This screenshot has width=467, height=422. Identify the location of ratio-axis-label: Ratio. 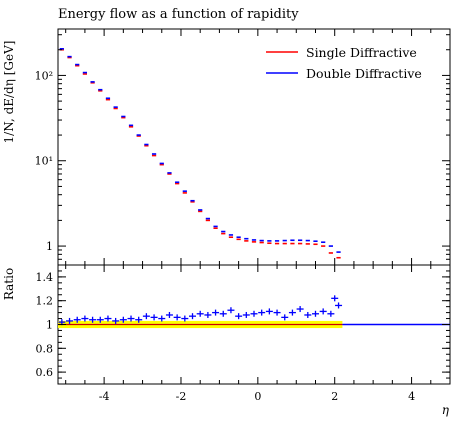
(9, 284).